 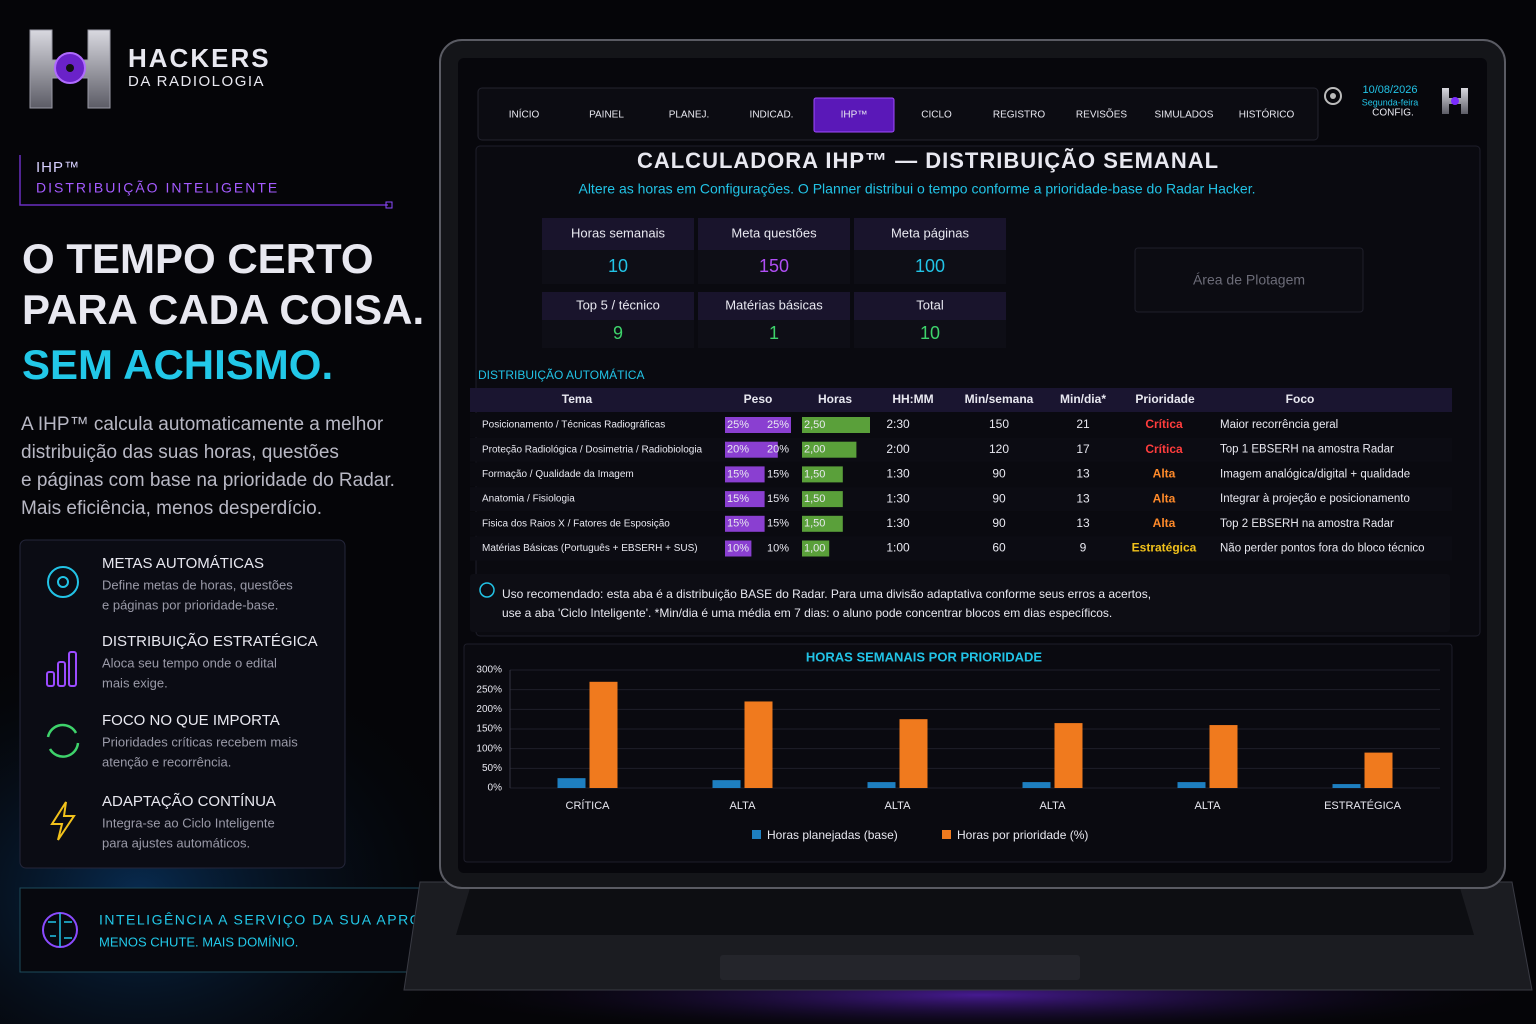 I want to click on nav-item: INÍCIO, so click(x=524, y=114).